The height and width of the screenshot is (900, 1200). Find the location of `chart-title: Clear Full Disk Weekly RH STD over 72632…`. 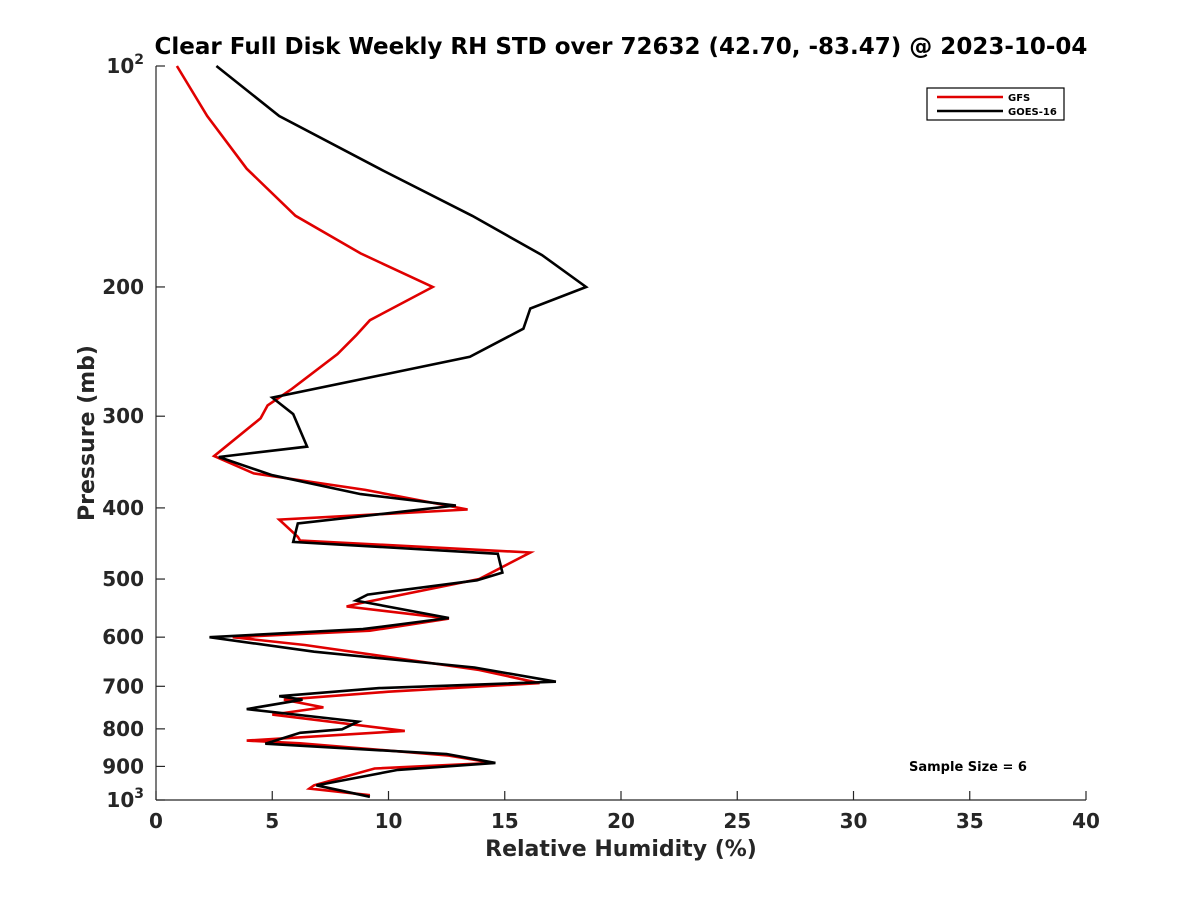

chart-title: Clear Full Disk Weekly RH STD over 72632… is located at coordinates (621, 47).